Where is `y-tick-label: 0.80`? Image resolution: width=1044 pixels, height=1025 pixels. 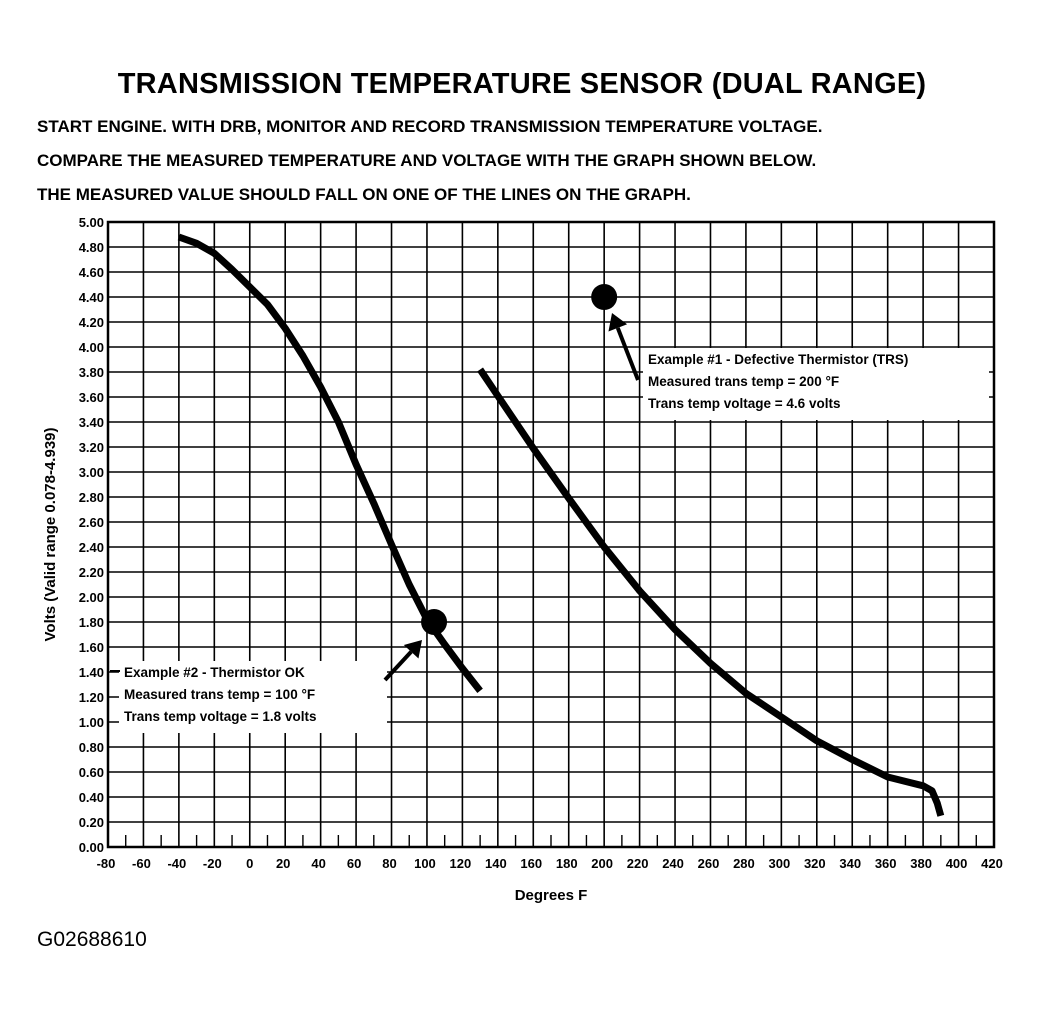 y-tick-label: 0.80 is located at coordinates (91, 747).